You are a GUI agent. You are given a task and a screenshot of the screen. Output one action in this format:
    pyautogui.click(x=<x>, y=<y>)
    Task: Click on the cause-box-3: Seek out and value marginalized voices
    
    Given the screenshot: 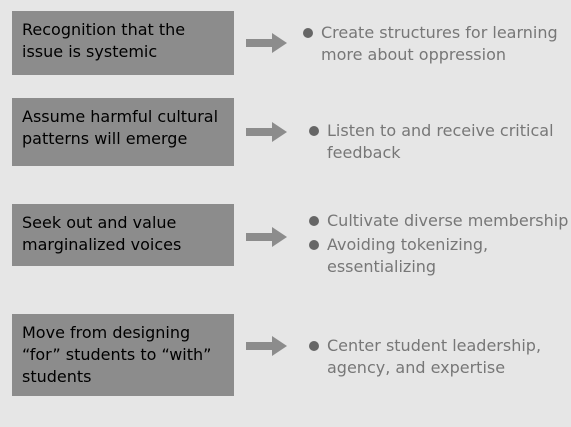 What is the action you would take?
    pyautogui.click(x=123, y=235)
    